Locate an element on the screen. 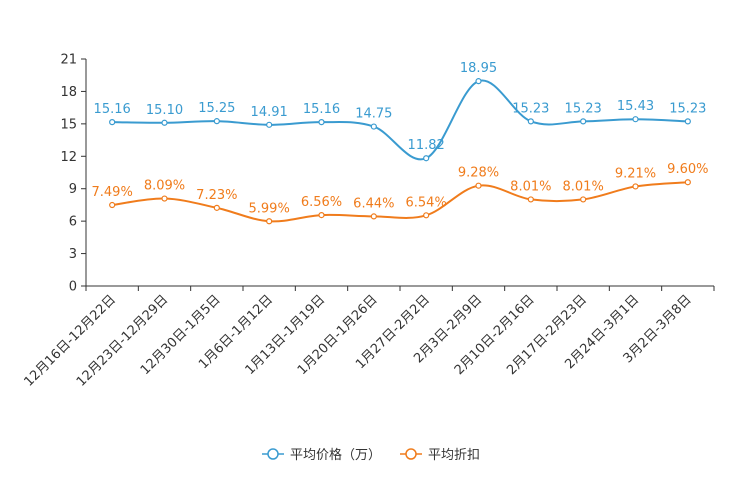 The width and height of the screenshot is (744, 496). y-tick-label: 18 is located at coordinates (68, 92).